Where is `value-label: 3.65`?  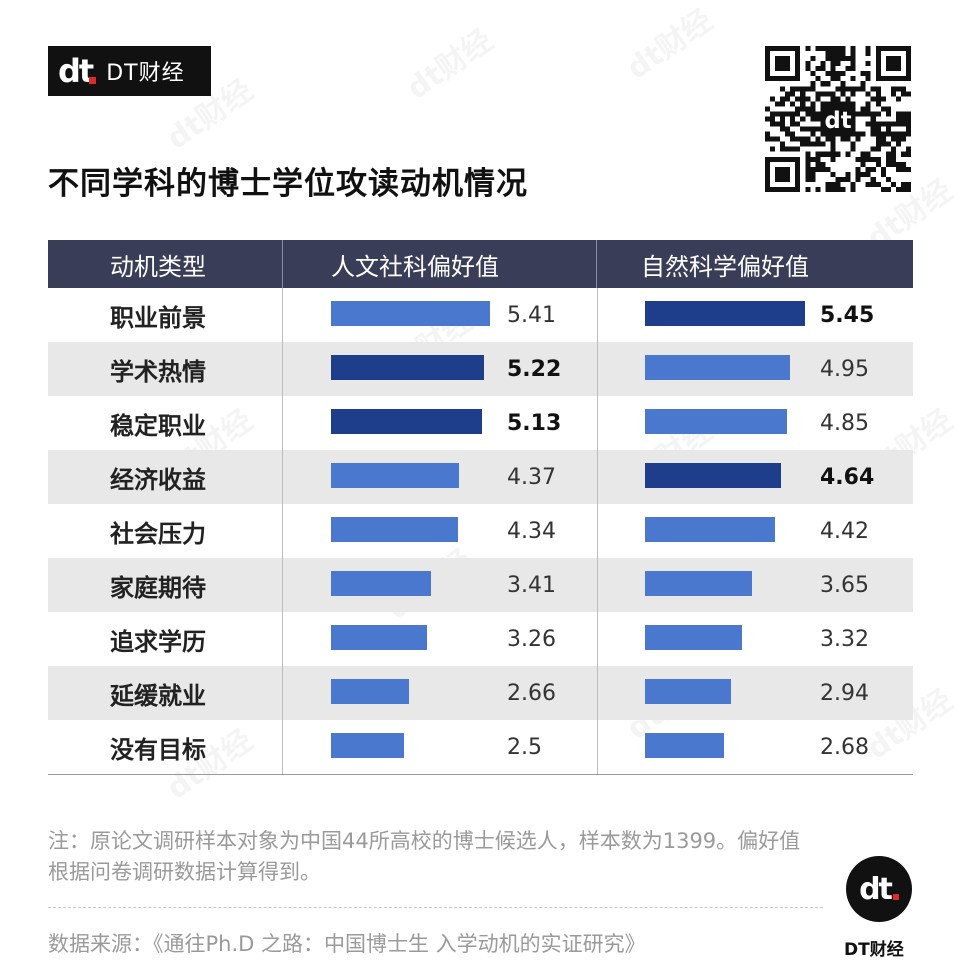
value-label: 3.65 is located at coordinates (844, 585).